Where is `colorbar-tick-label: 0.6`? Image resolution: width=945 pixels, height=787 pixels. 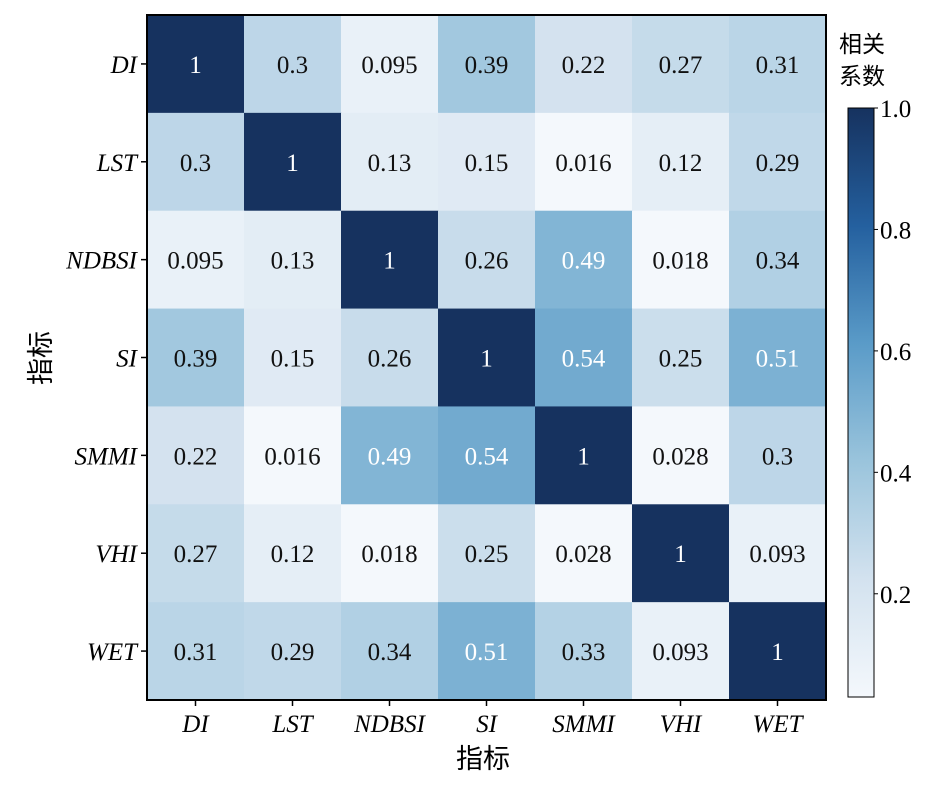
colorbar-tick-label: 0.6 is located at coordinates (895, 352).